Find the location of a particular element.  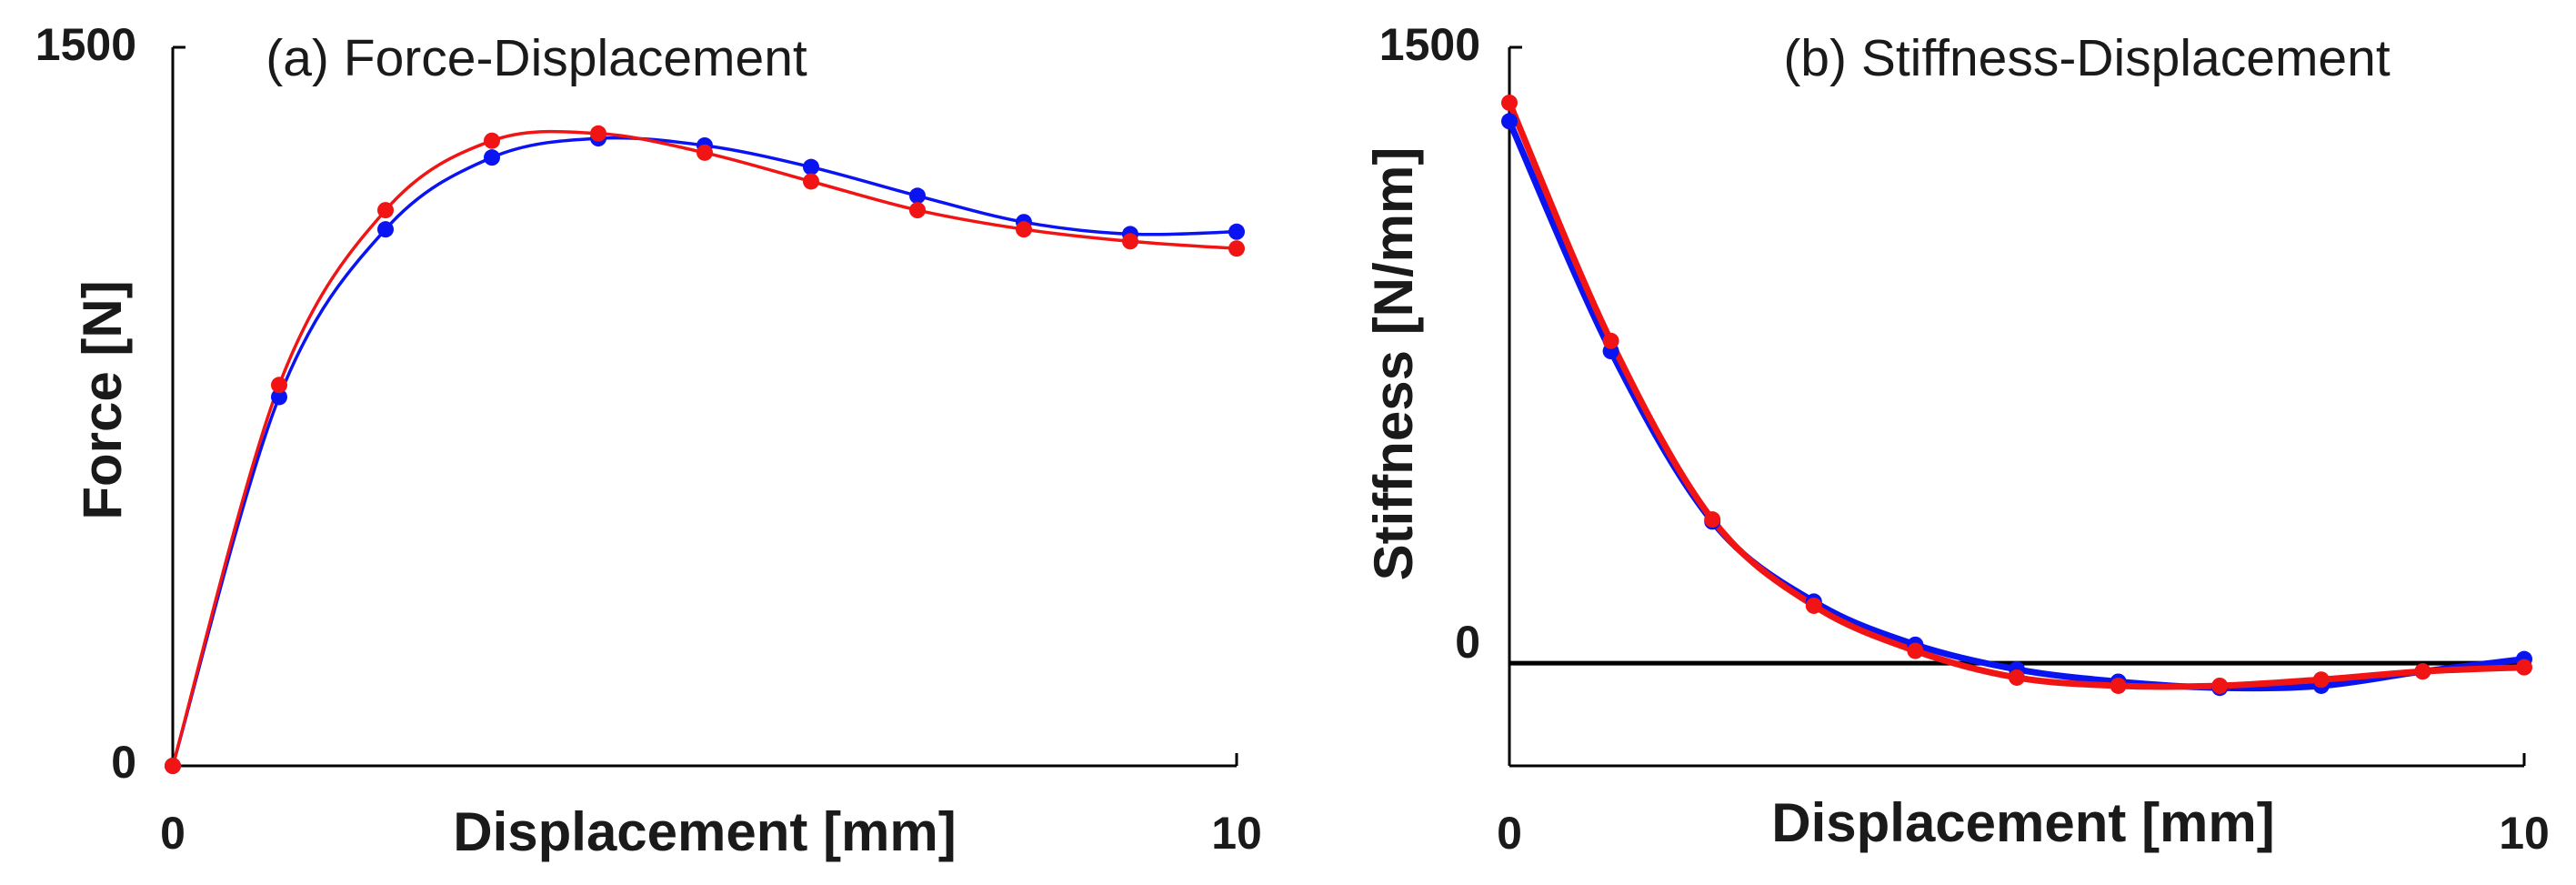

panel-a-title: (a) Force-Displacement is located at coordinates (536, 58).